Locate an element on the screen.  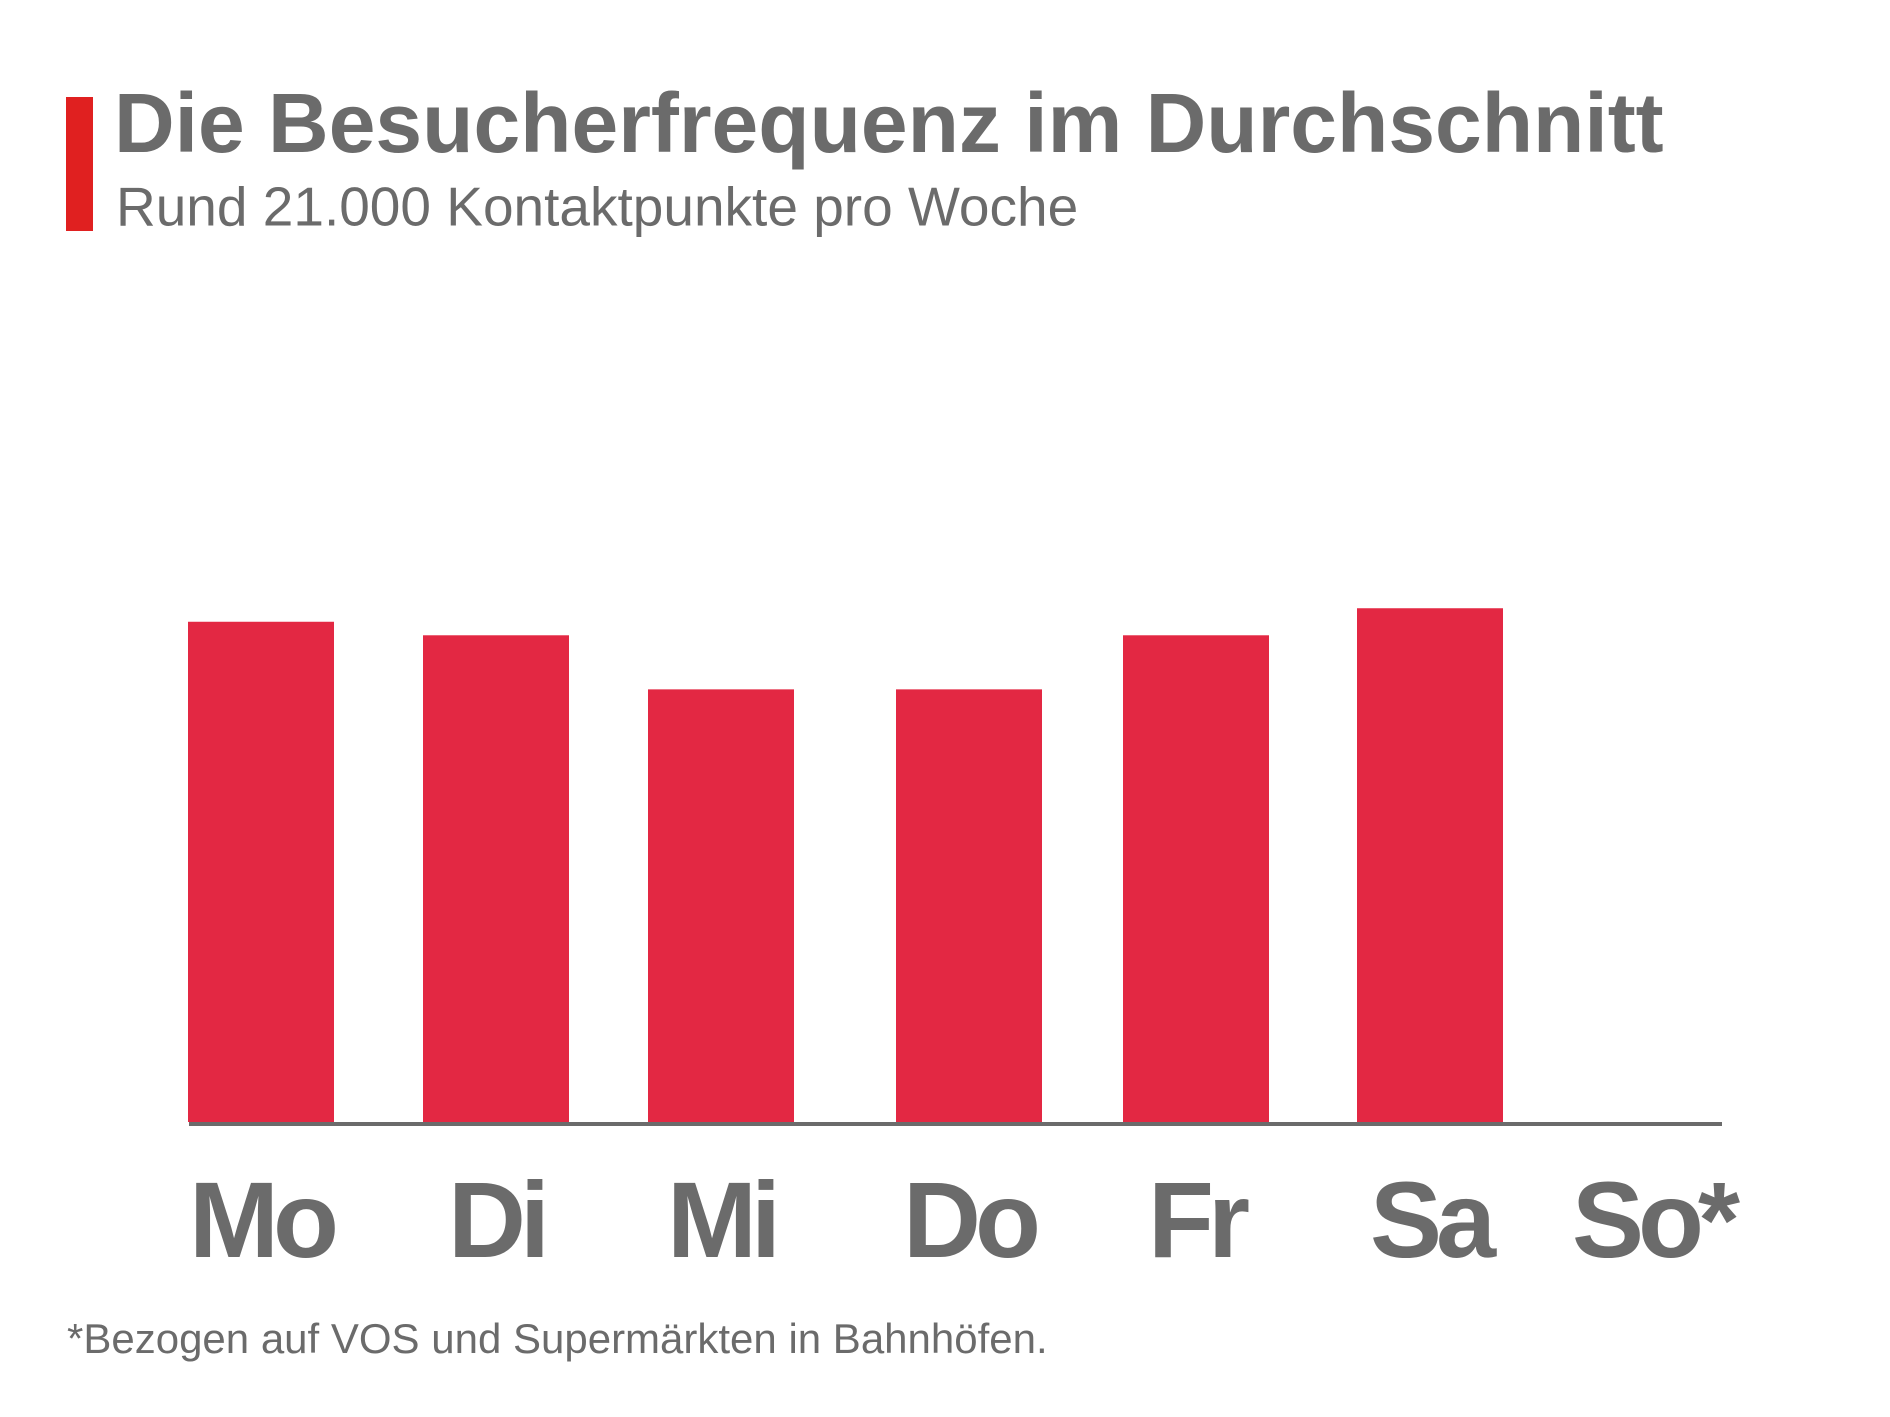
x-tick-label: Do is located at coordinates (970, 1219).